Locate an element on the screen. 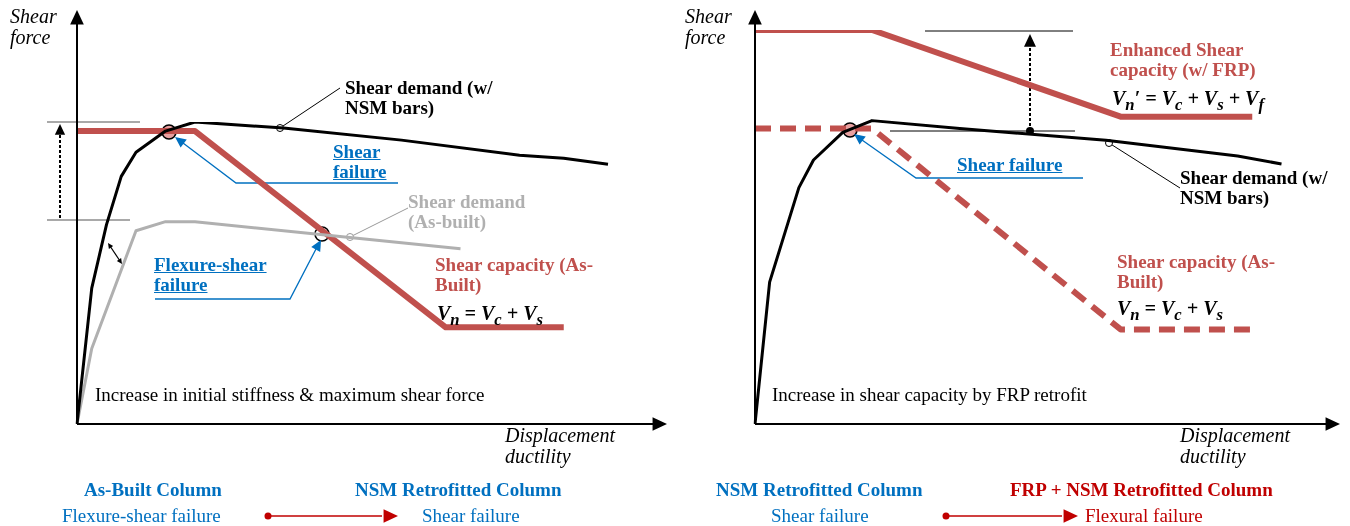 The image size is (1350, 526). legend-label: Shear demand (w/ NSM bars) is located at coordinates (419, 97).